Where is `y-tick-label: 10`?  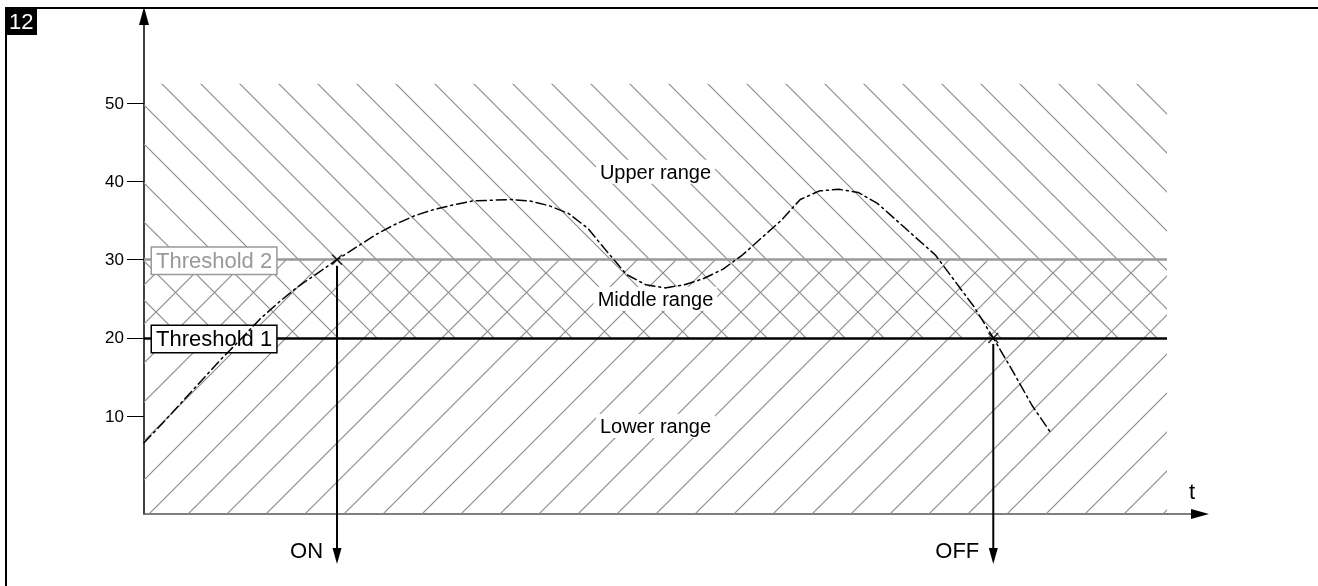 y-tick-label: 10 is located at coordinates (114, 416).